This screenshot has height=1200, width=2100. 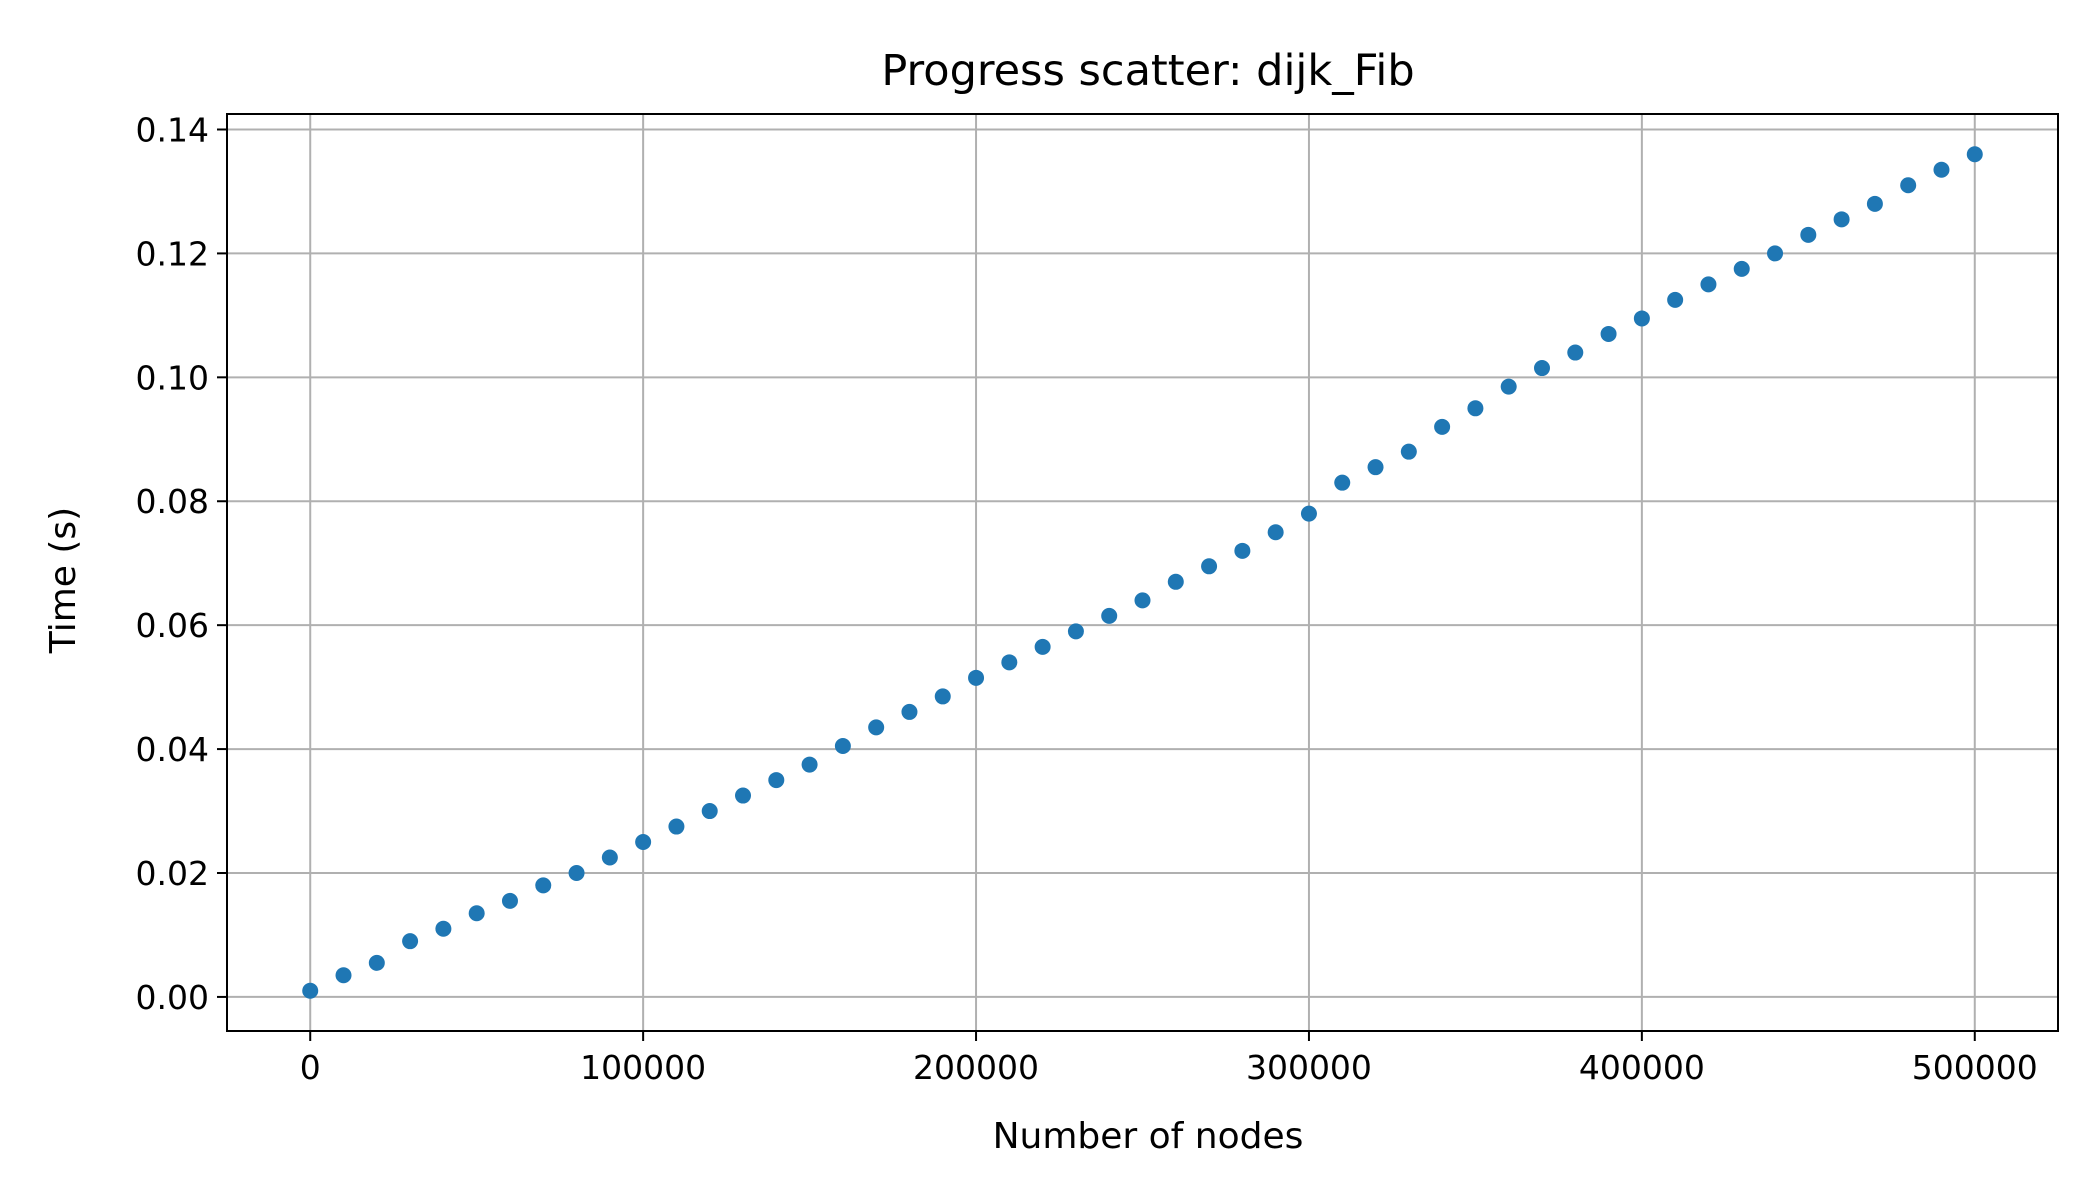 I want to click on x-tick-label: 100000, so click(x=643, y=1067).